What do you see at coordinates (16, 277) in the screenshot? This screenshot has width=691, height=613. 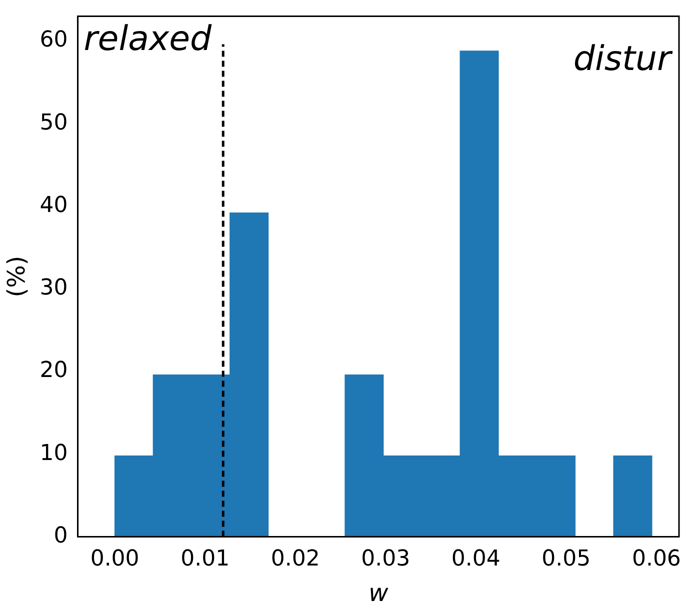 I see `y-axis-title: (%)` at bounding box center [16, 277].